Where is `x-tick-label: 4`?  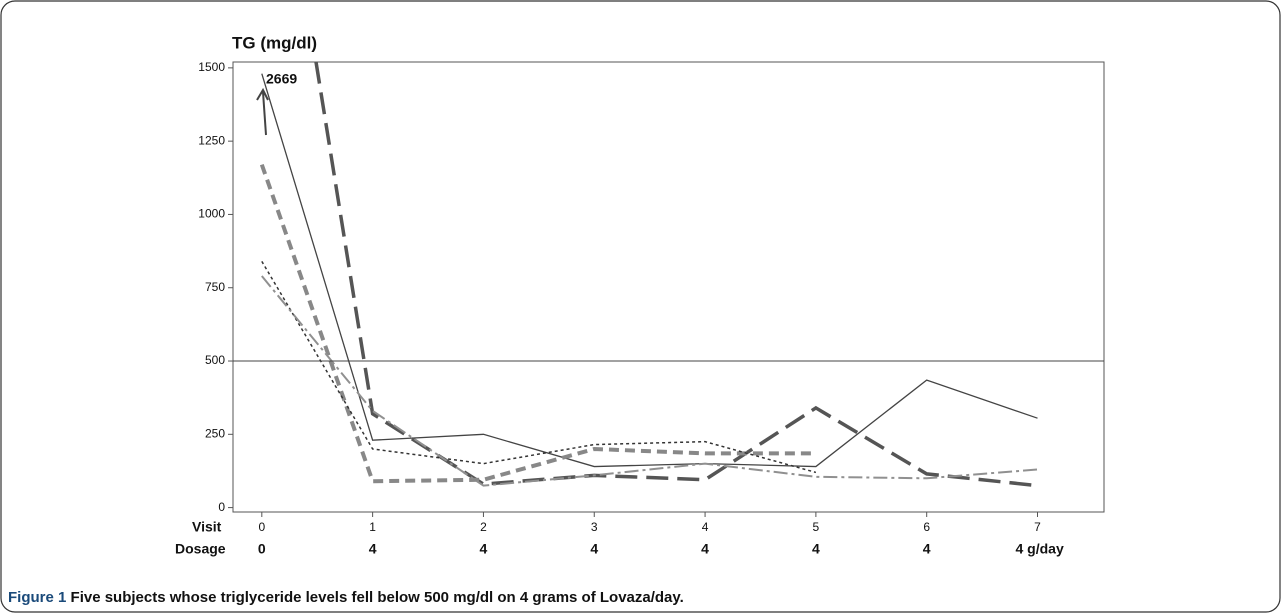 x-tick-label: 4 is located at coordinates (705, 527).